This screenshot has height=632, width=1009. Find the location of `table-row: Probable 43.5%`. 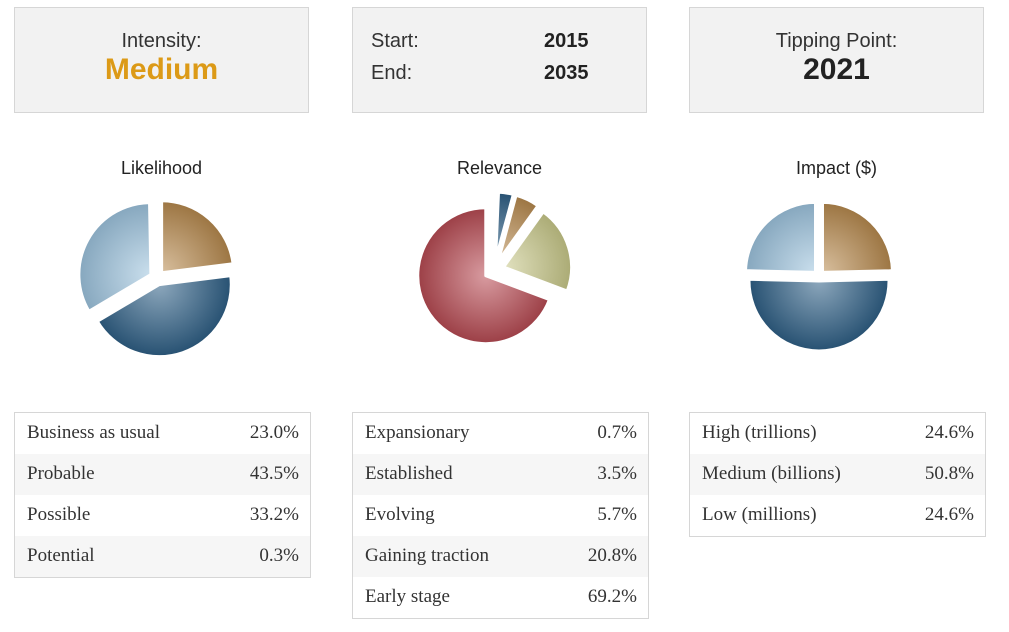

table-row: Probable 43.5% is located at coordinates (162, 474).